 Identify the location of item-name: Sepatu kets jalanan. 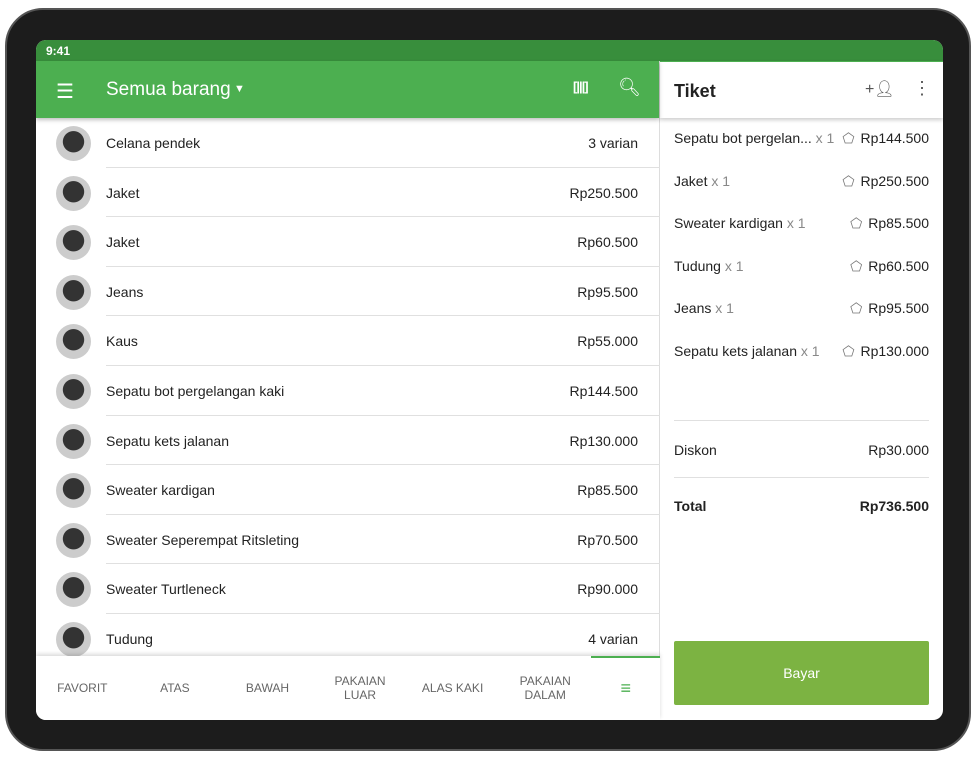
(167, 440).